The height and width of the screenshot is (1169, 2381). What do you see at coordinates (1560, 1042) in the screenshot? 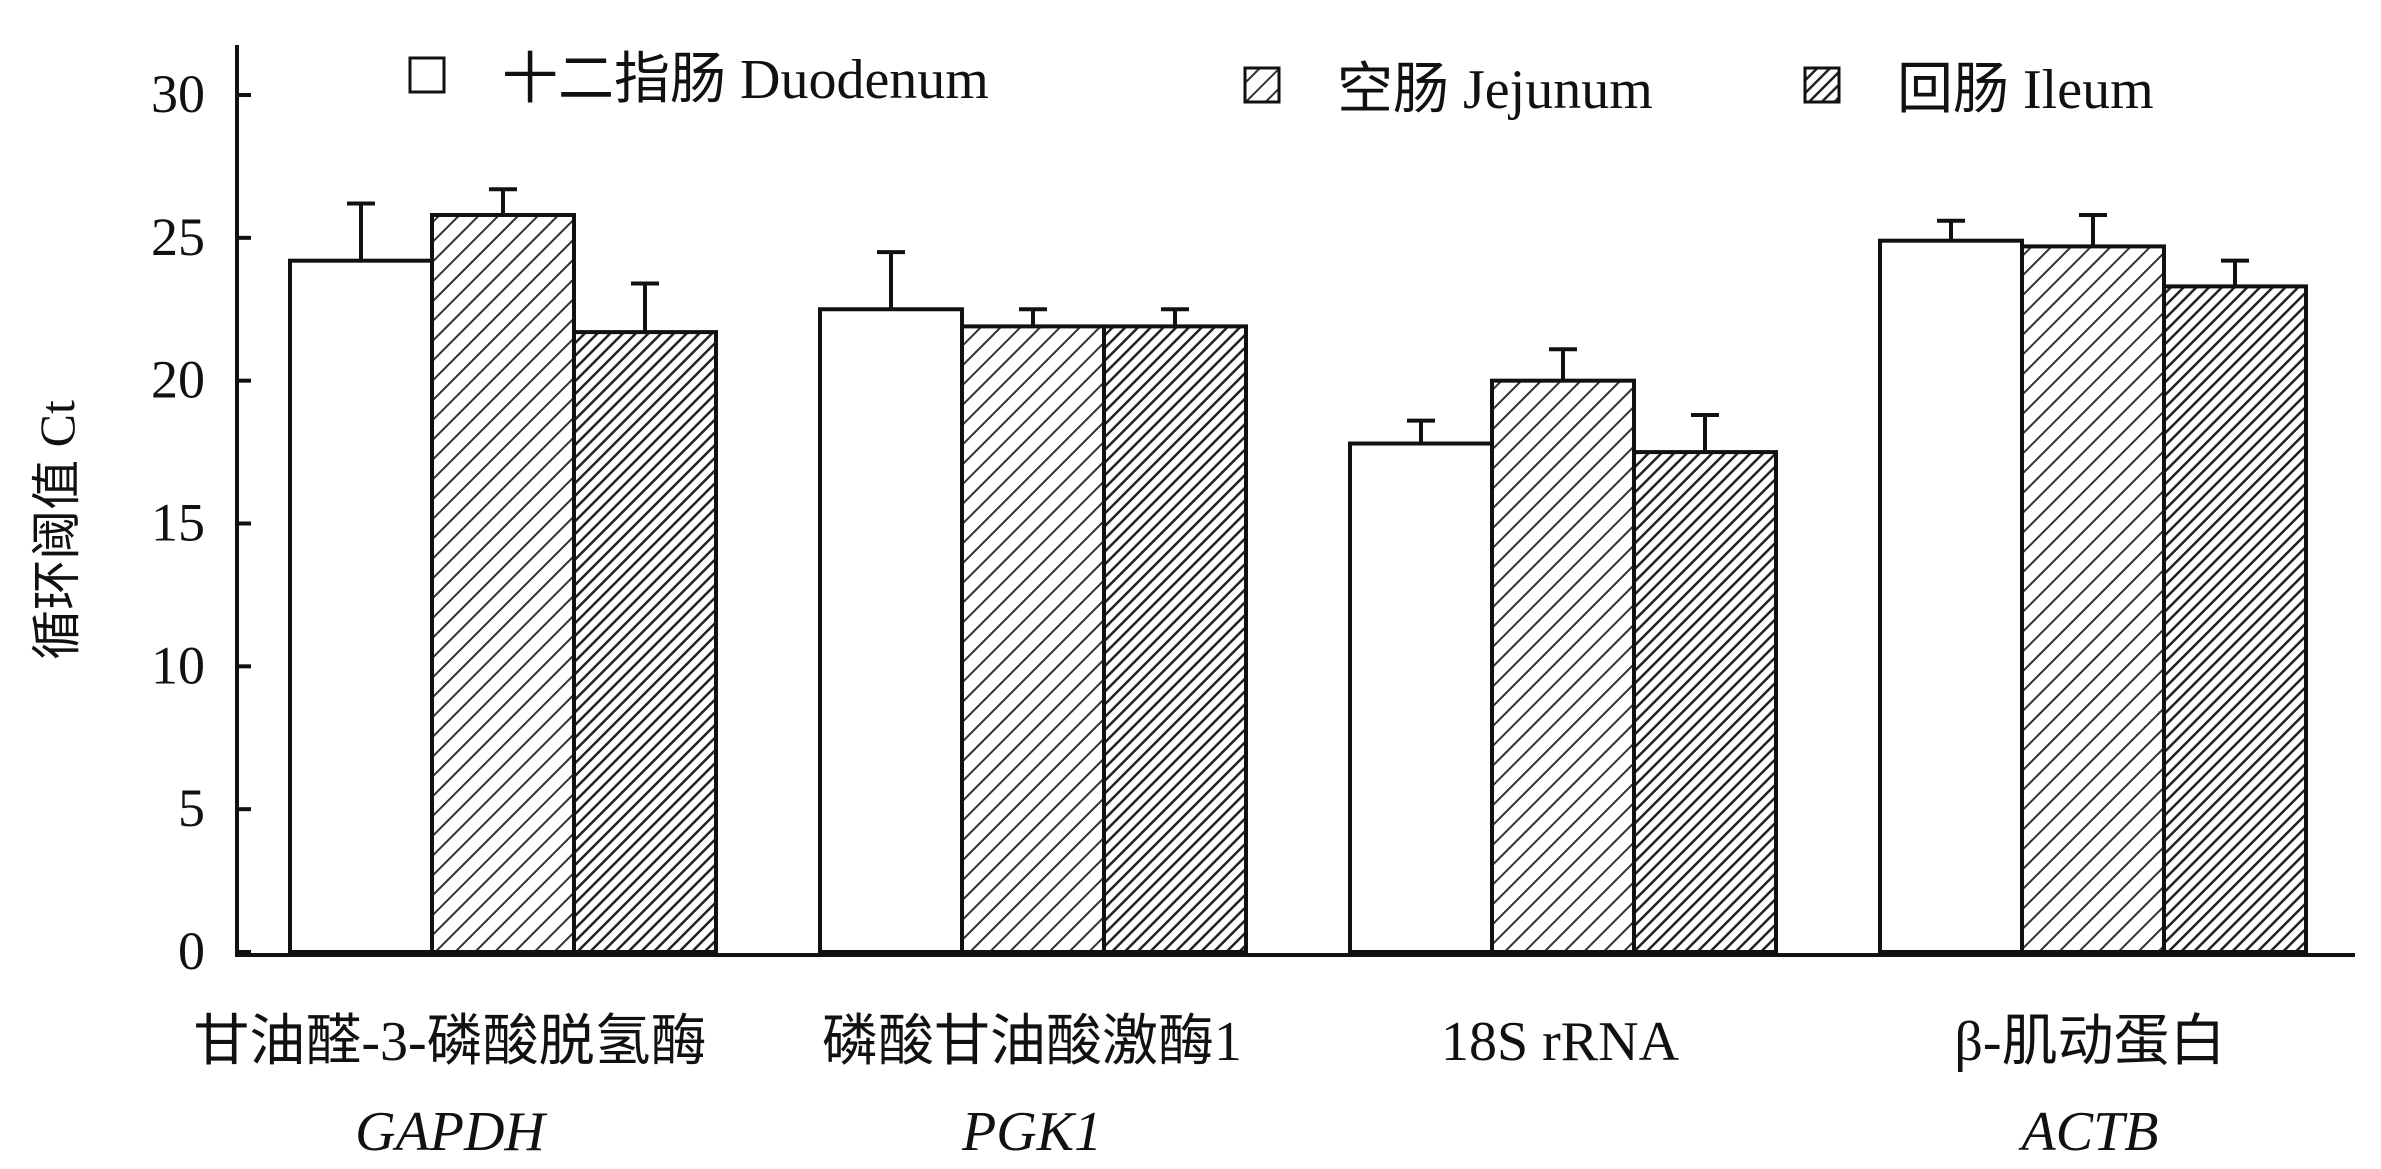
I see `category-label-2: 18S rRNA` at bounding box center [1560, 1042].